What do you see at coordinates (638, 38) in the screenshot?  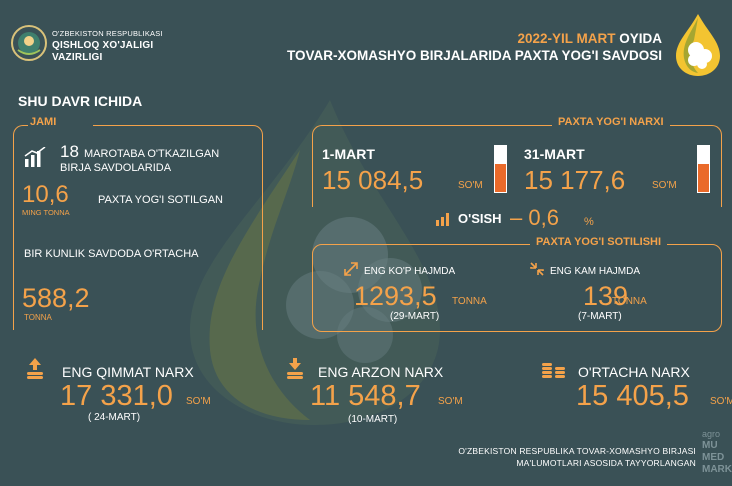 I see `title-date-suffix: OYIDA` at bounding box center [638, 38].